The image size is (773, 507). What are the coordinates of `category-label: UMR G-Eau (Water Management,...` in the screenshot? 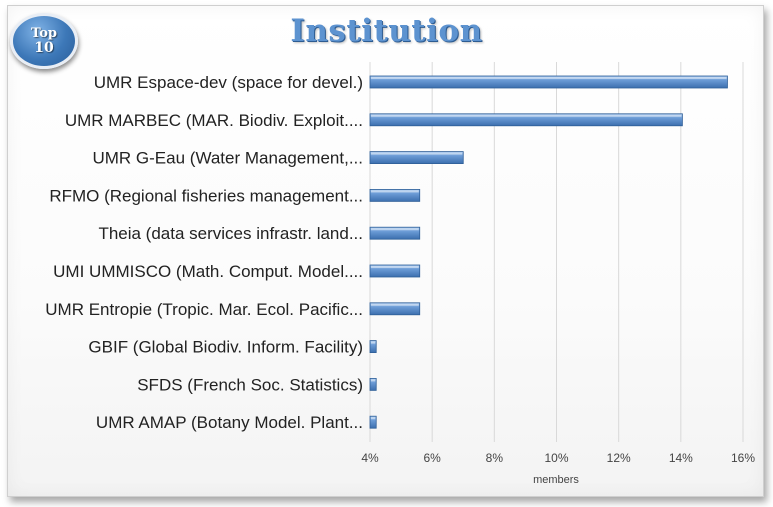 It's located at (227, 158).